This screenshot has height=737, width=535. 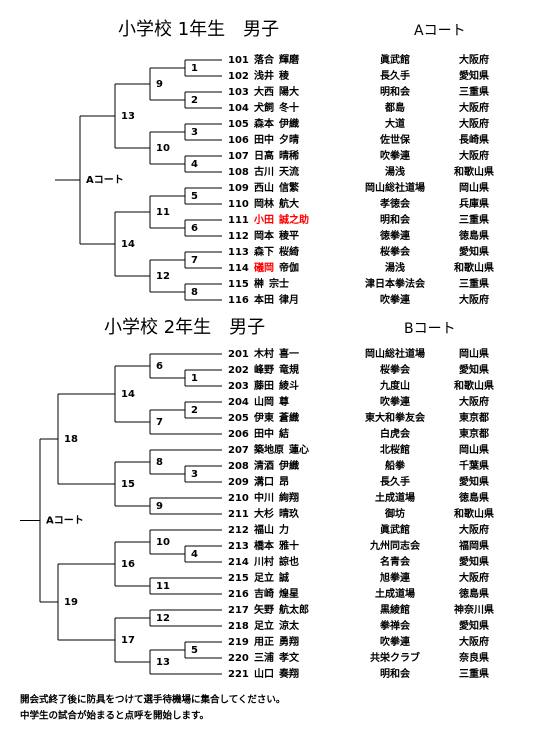 I want to click on entry-number: 213, so click(x=238, y=546).